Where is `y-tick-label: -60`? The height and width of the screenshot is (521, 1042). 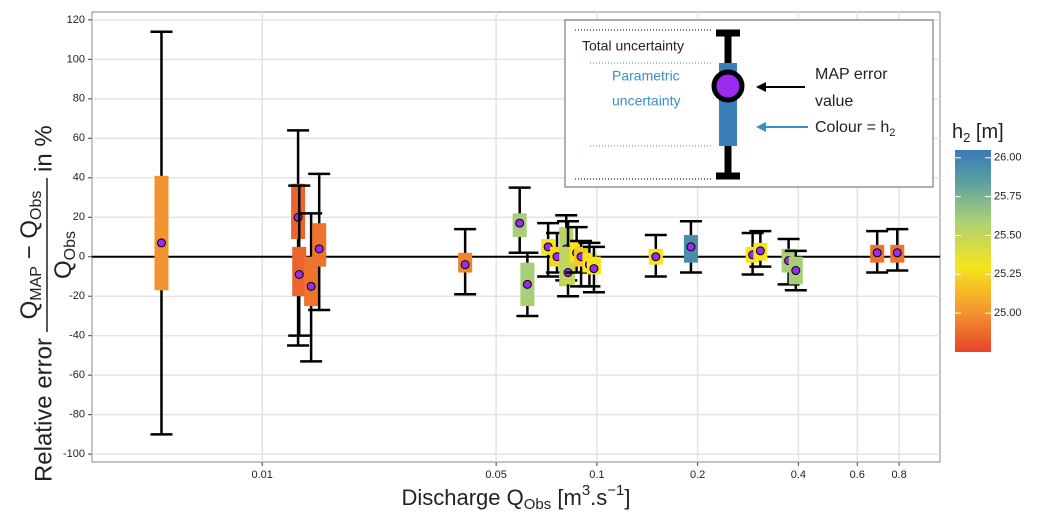
y-tick-label: -60 is located at coordinates (77, 375).